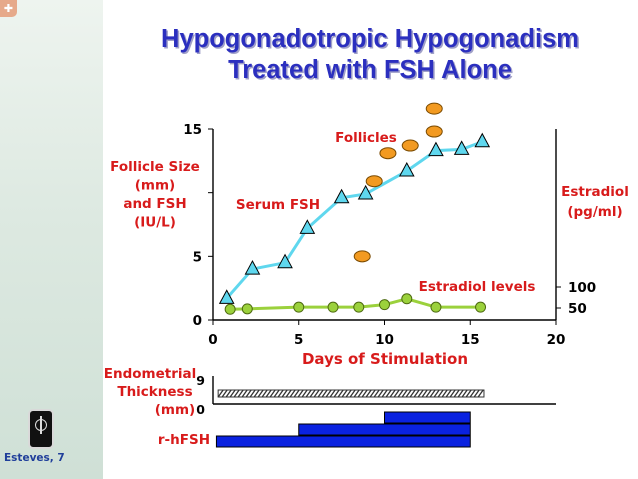  I want to click on rhfsh-step-bar, so click(384, 429).